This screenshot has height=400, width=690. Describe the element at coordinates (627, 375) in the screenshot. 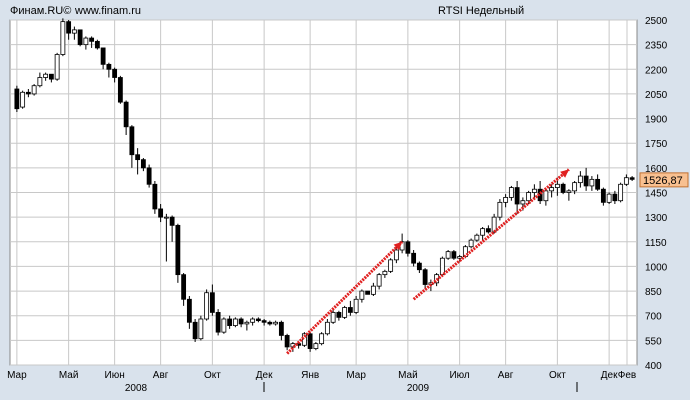

I see `x-tick-label: Фев` at that location.